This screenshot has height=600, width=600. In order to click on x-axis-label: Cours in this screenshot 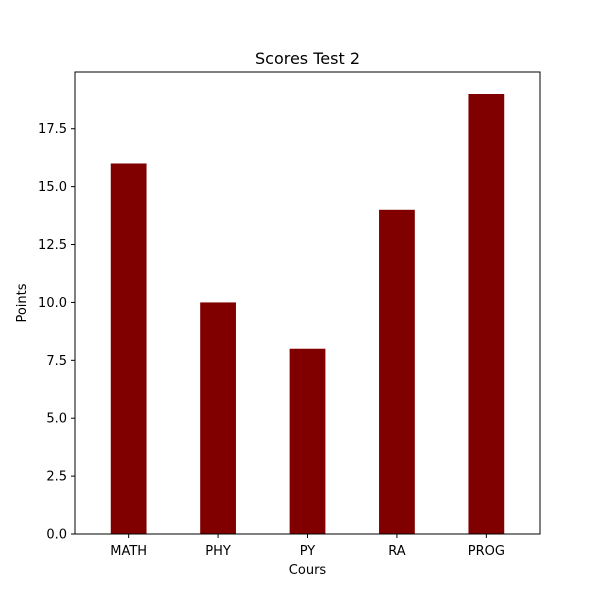, I will do `click(308, 570)`.